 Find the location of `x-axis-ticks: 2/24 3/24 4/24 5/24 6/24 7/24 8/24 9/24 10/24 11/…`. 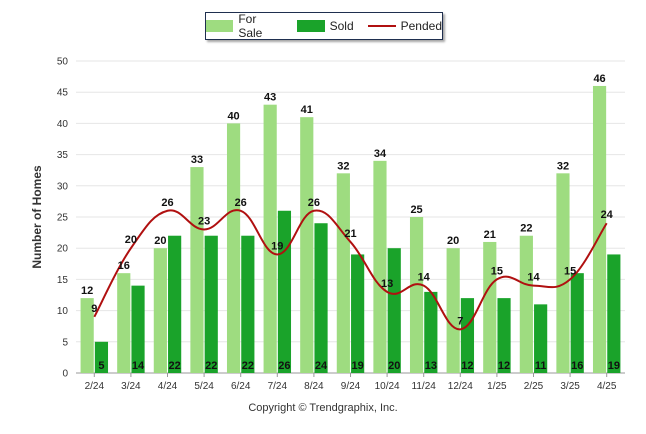

x-axis-ticks: 2/24 3/24 4/24 5/24 6/24 7/24 8/24 9/24 10/24 11/… is located at coordinates (351, 382).